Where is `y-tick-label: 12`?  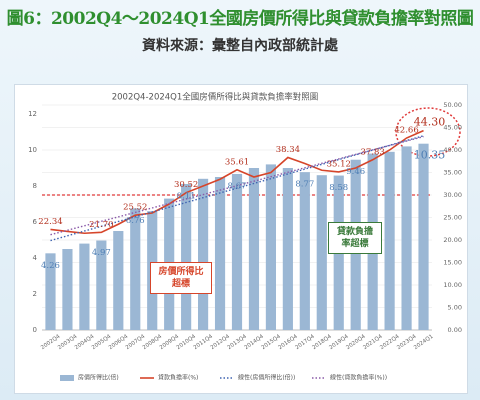
y-tick-label: 12 is located at coordinates (32, 114).